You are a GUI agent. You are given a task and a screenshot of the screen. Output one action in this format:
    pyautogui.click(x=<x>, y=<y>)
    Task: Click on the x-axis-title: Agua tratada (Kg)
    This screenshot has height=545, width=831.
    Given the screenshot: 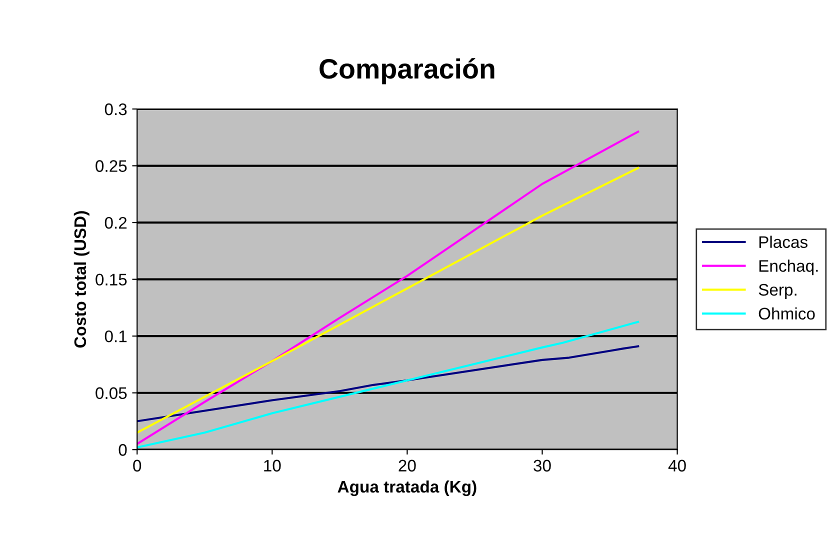 What is the action you would take?
    pyautogui.click(x=407, y=488)
    